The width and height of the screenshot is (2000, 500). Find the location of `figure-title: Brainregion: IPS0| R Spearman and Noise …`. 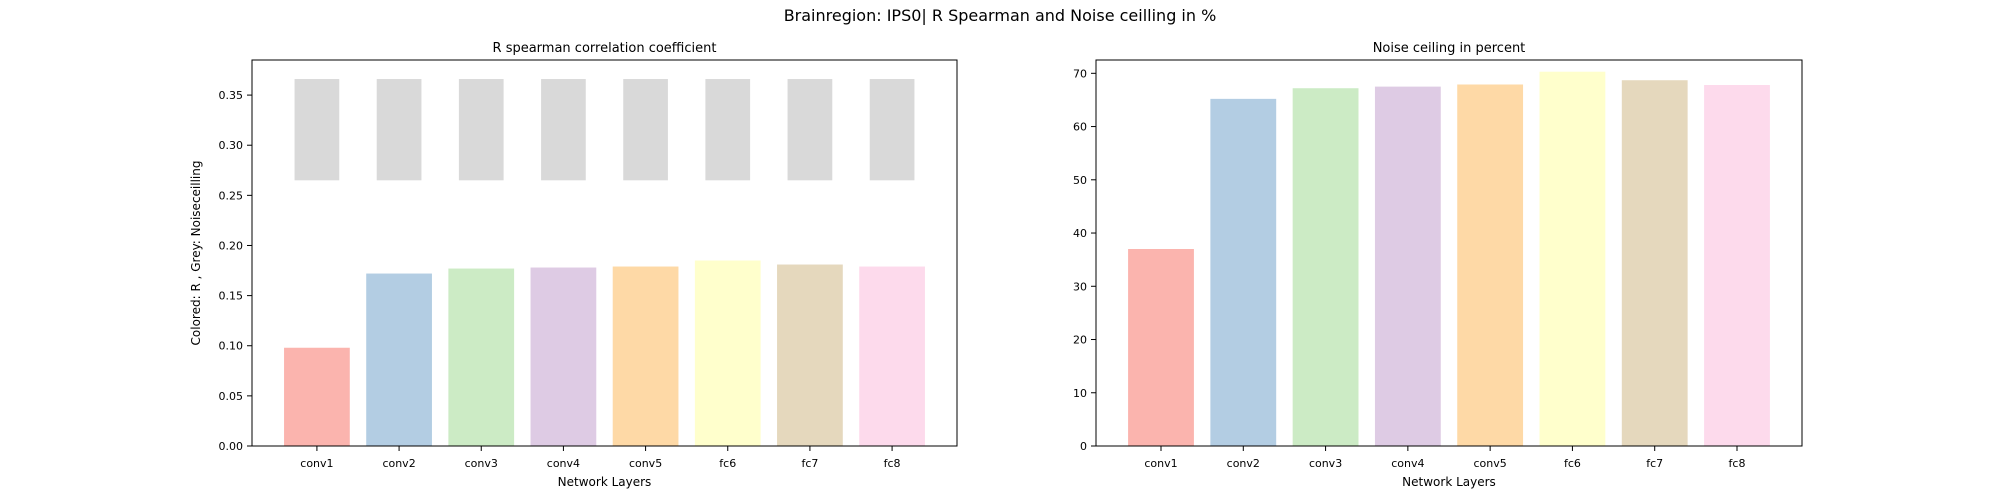

figure-title: Brainregion: IPS0| R Spearman and Noise … is located at coordinates (1000, 15).